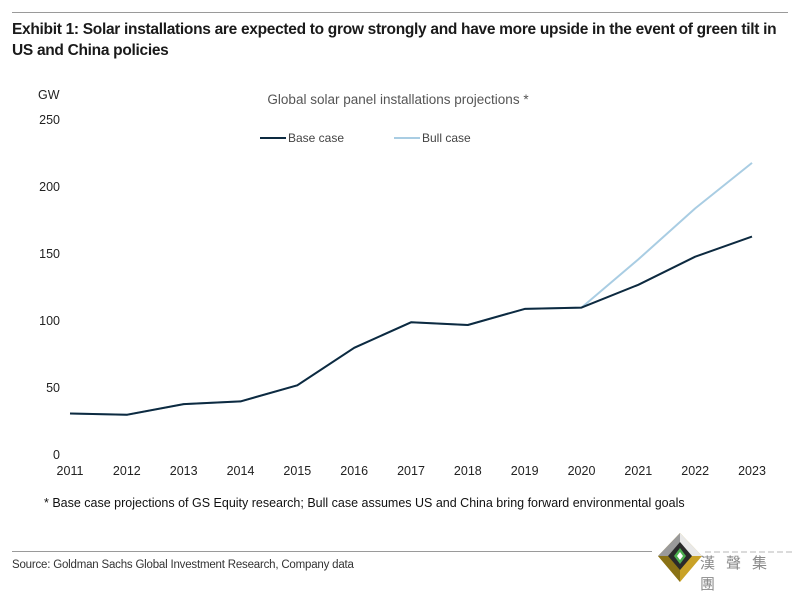 This screenshot has width=800, height=594. Describe the element at coordinates (53, 388) in the screenshot. I see `y-tick-label: 50` at that location.